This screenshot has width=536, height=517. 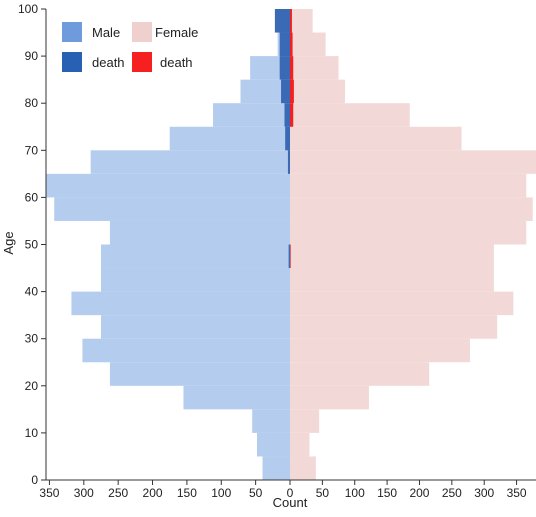 What do you see at coordinates (290, 502) in the screenshot?
I see `x-axis-title: Count` at bounding box center [290, 502].